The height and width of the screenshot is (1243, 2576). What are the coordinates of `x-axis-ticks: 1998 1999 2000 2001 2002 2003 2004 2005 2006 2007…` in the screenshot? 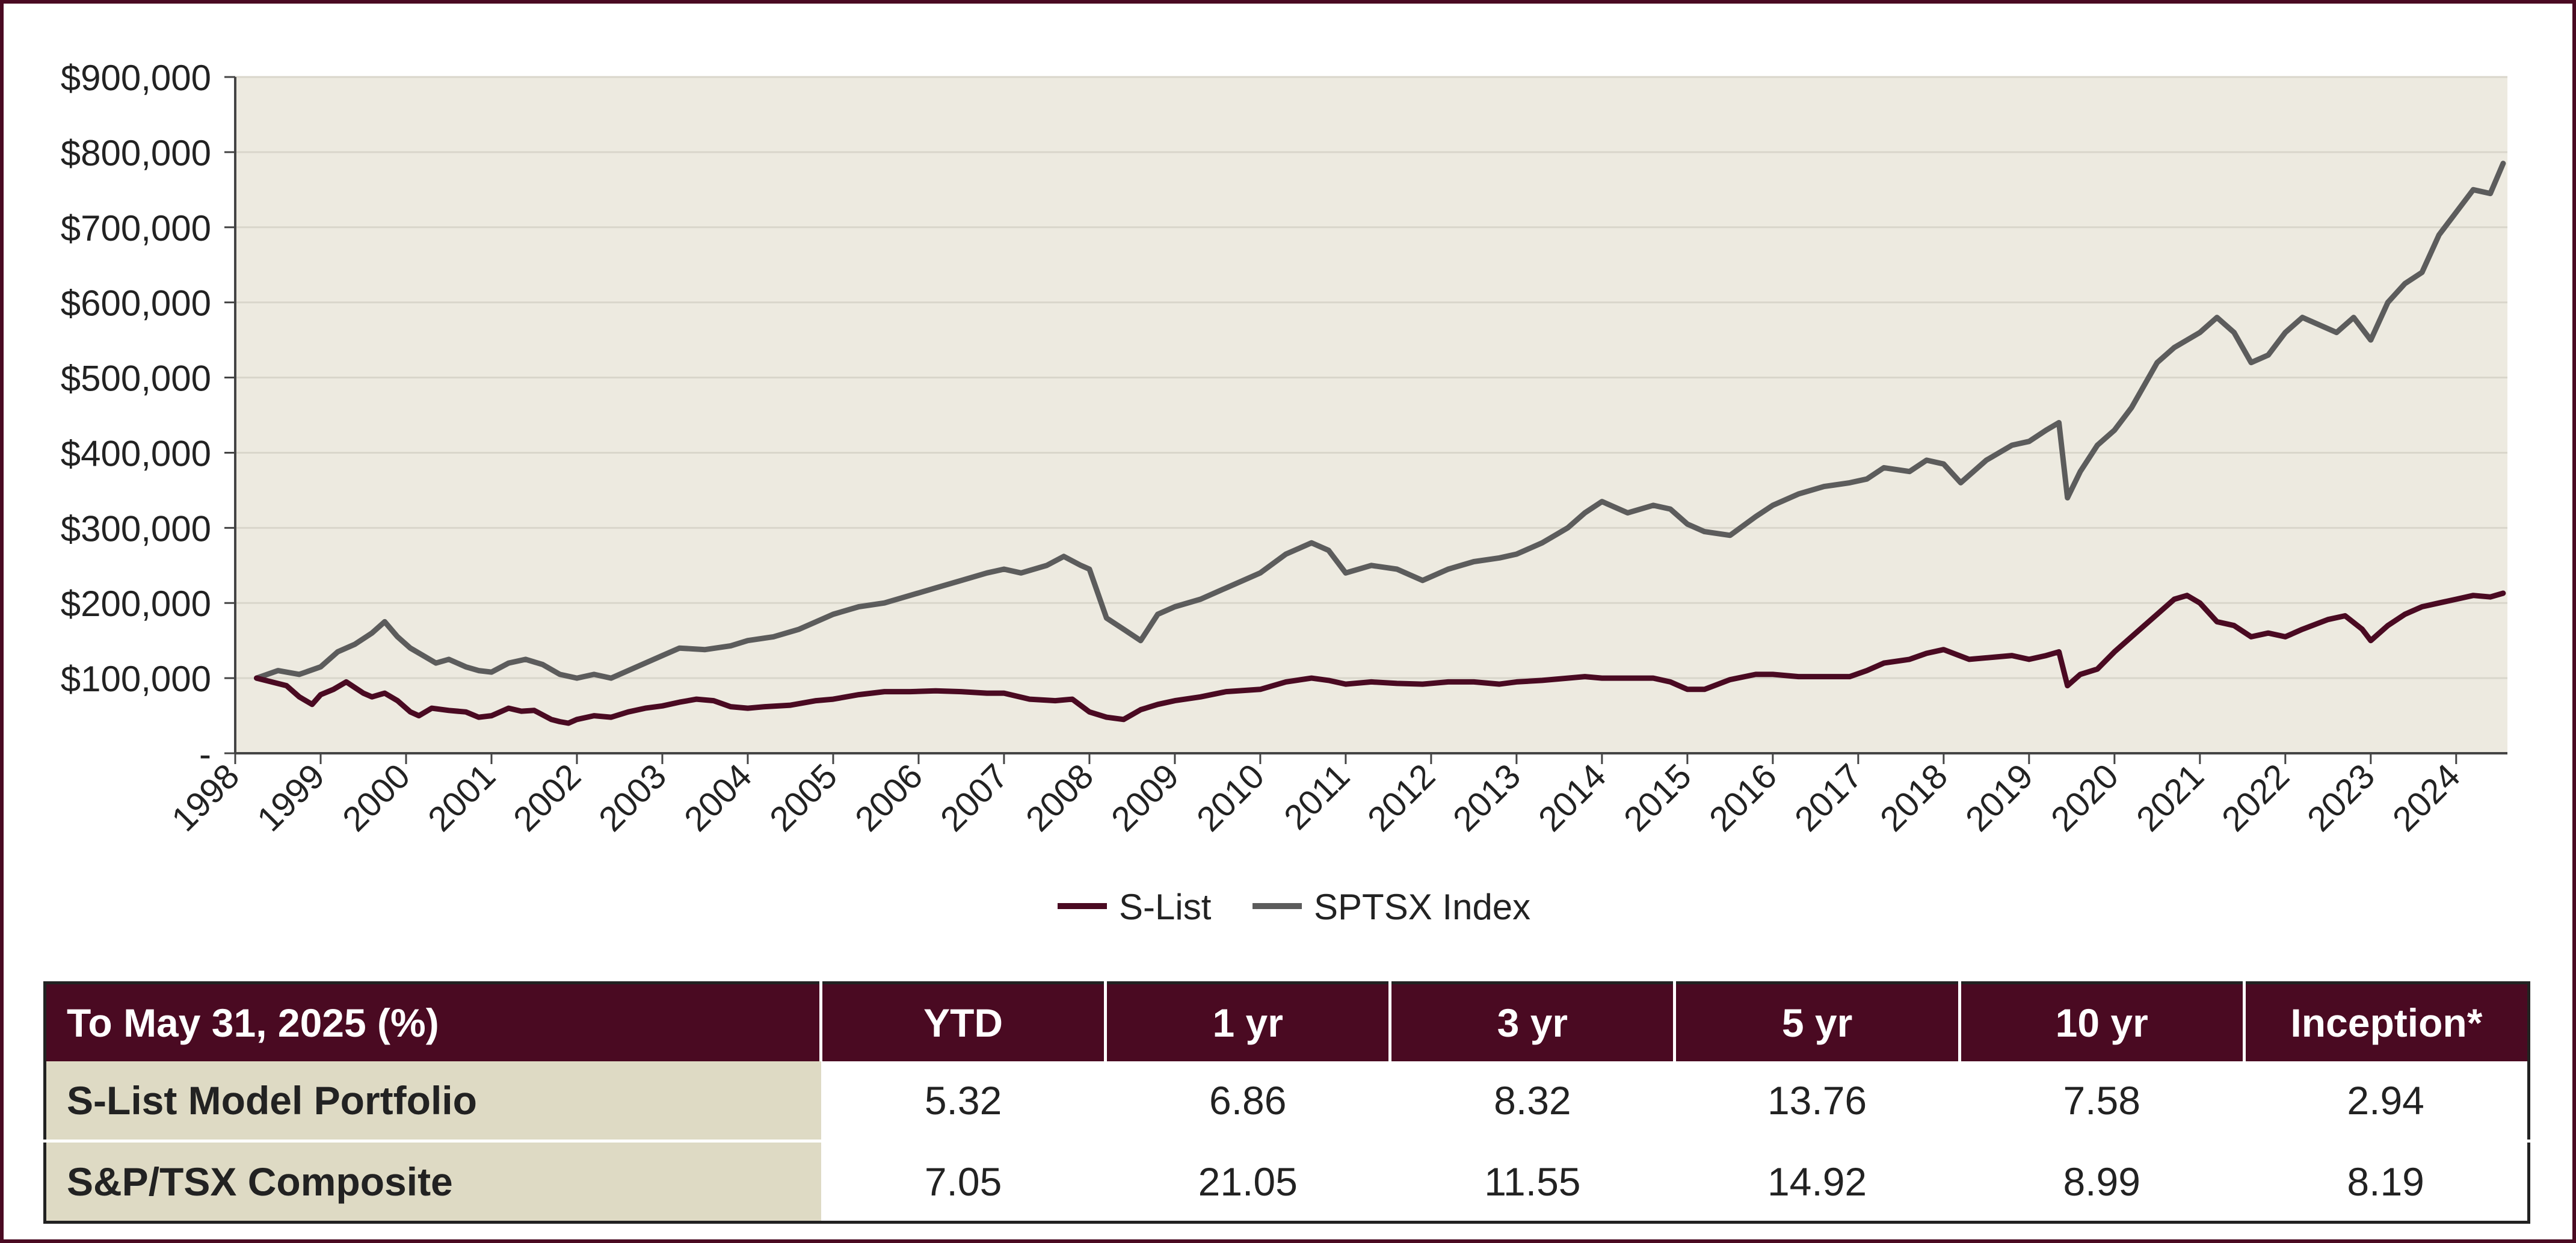 It's located at (1316, 796).